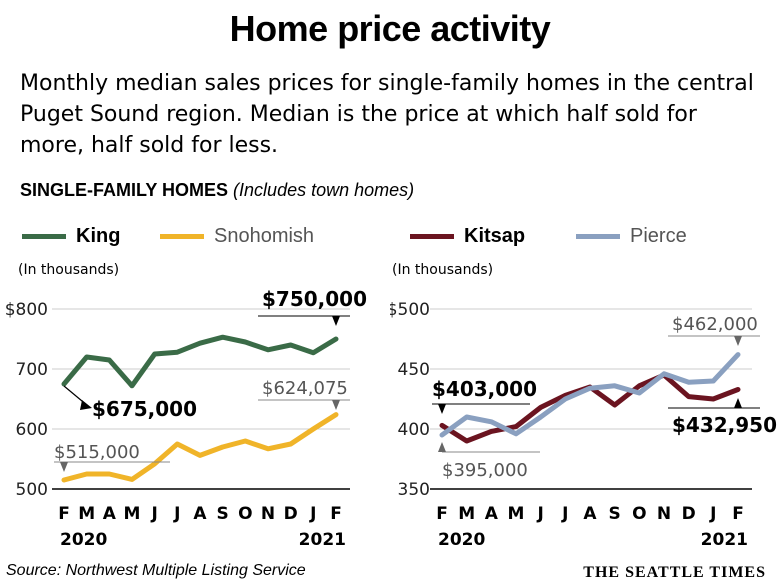 This screenshot has height=584, width=780. What do you see at coordinates (305, 388) in the screenshot?
I see `data-label: $624,075` at bounding box center [305, 388].